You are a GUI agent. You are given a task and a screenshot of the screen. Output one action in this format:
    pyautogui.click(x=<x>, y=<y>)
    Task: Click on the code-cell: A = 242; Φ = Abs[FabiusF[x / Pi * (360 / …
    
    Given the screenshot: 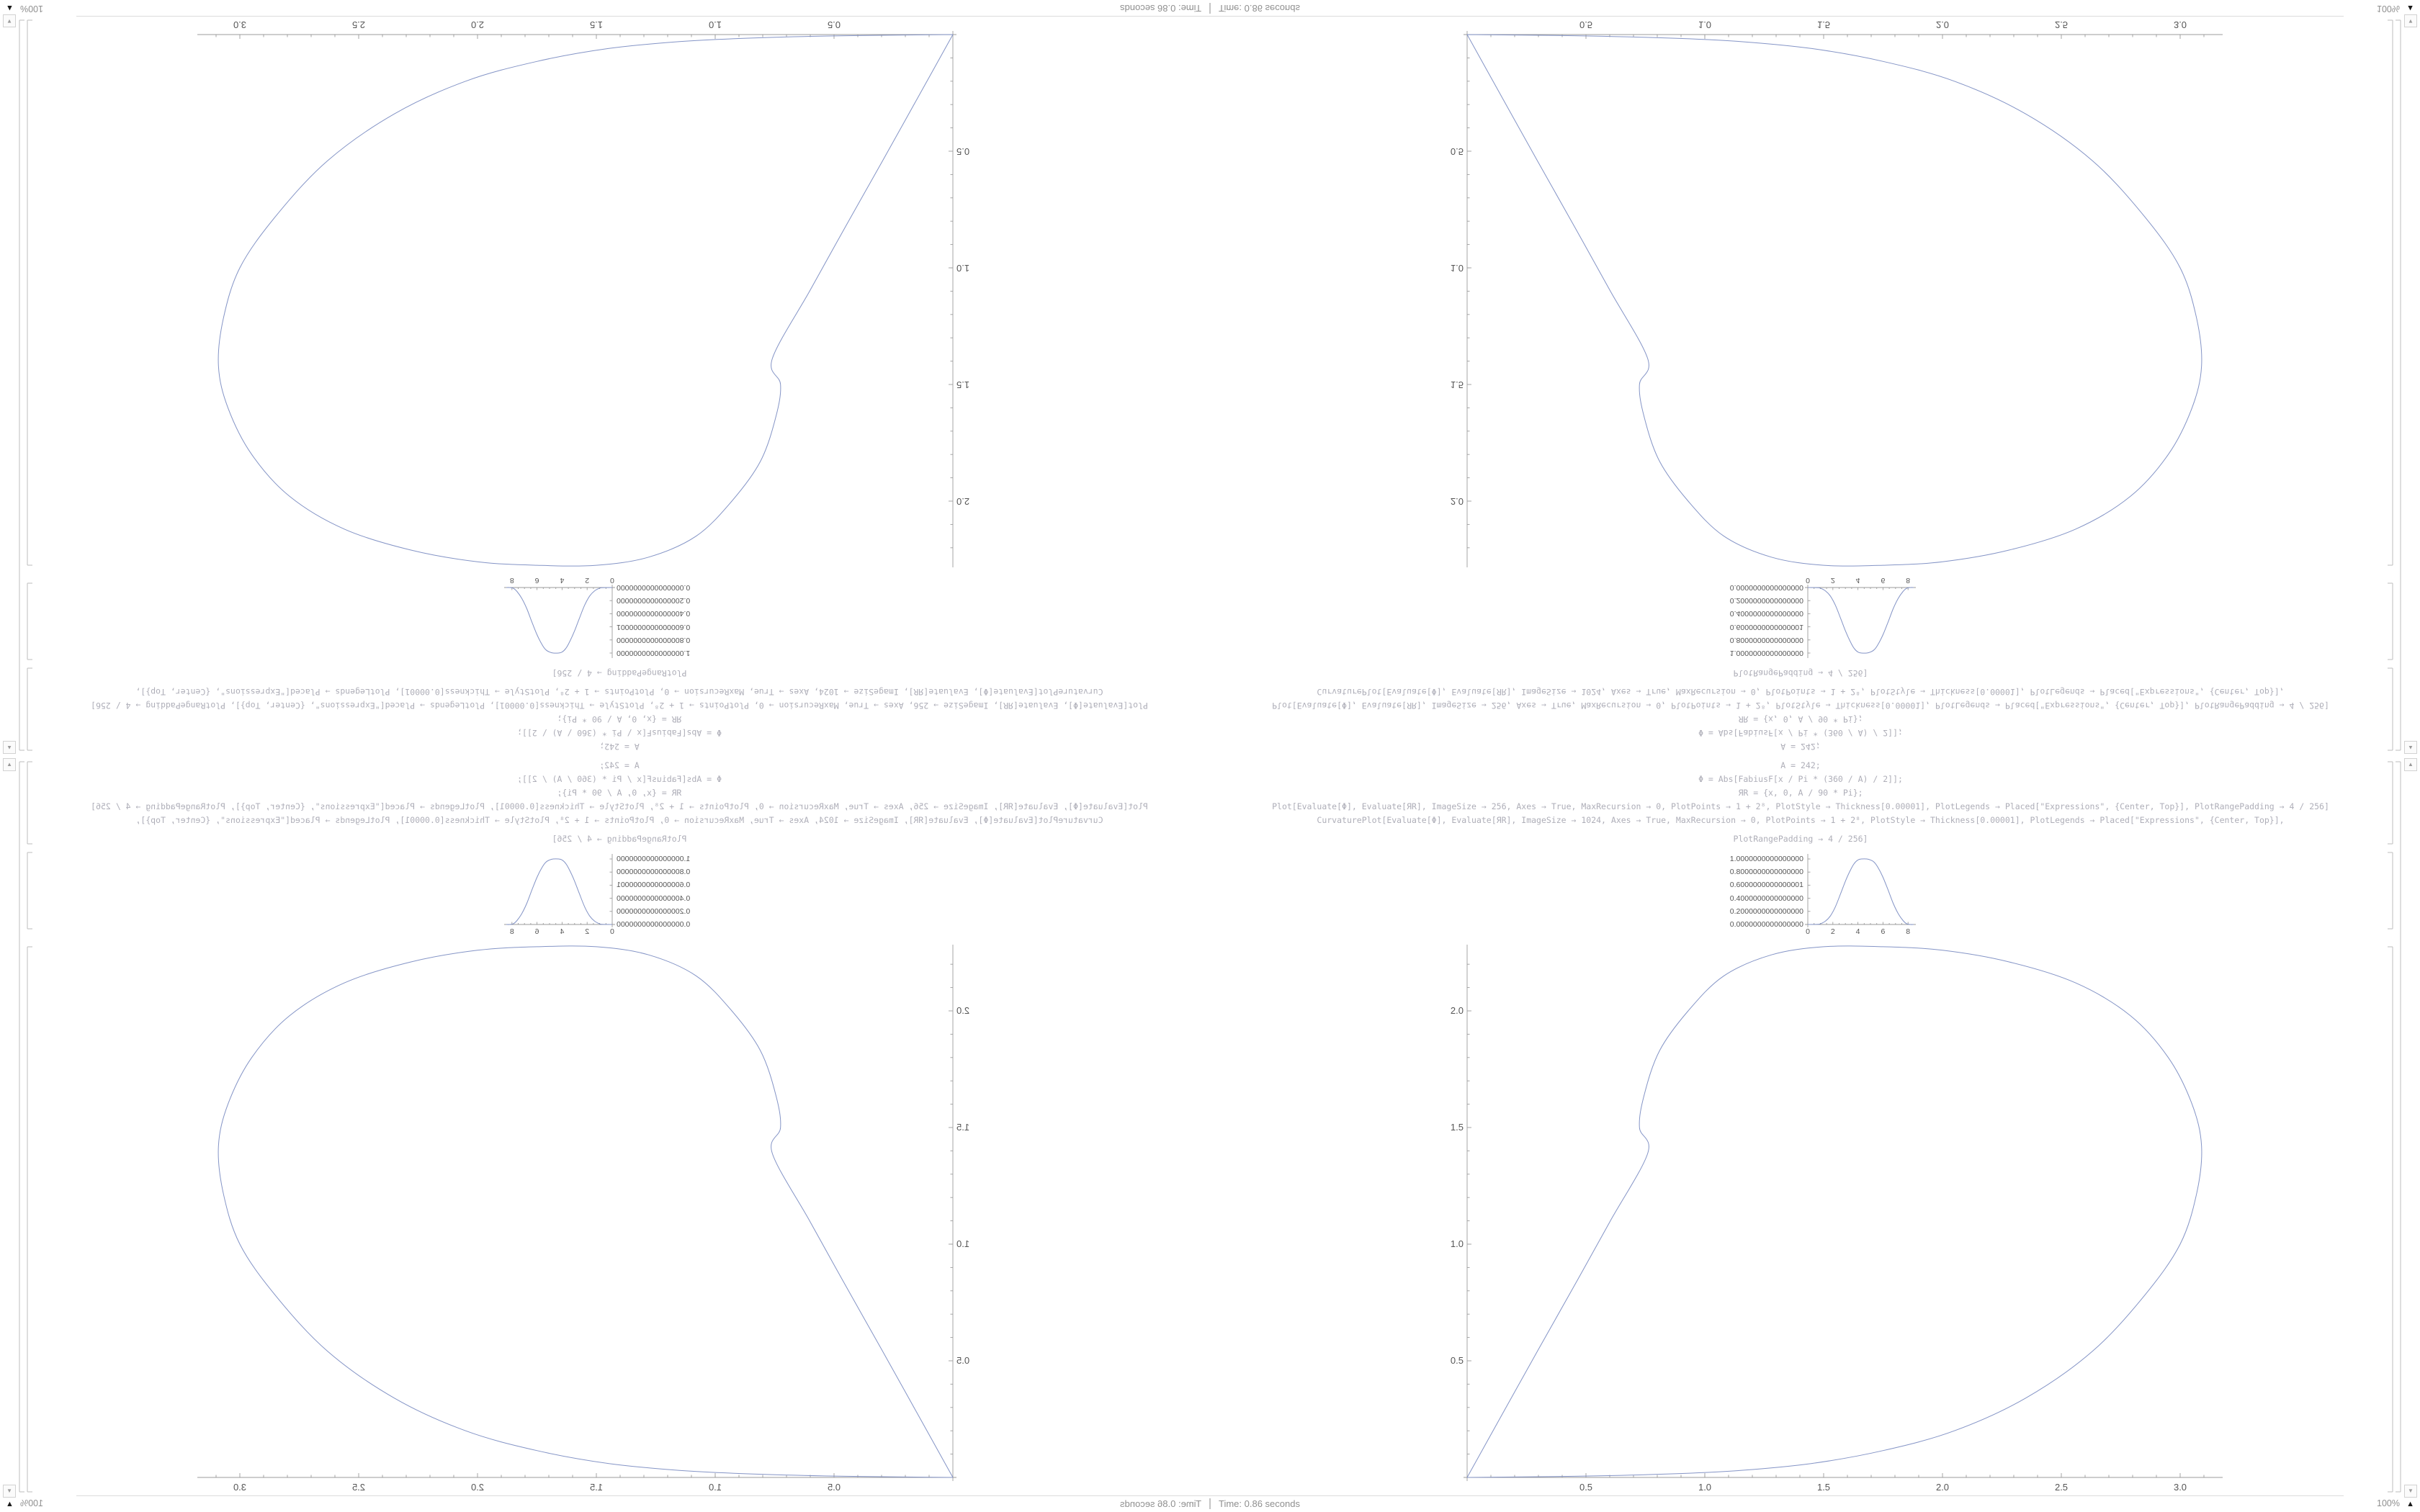 What is the action you would take?
    pyautogui.click(x=1801, y=802)
    